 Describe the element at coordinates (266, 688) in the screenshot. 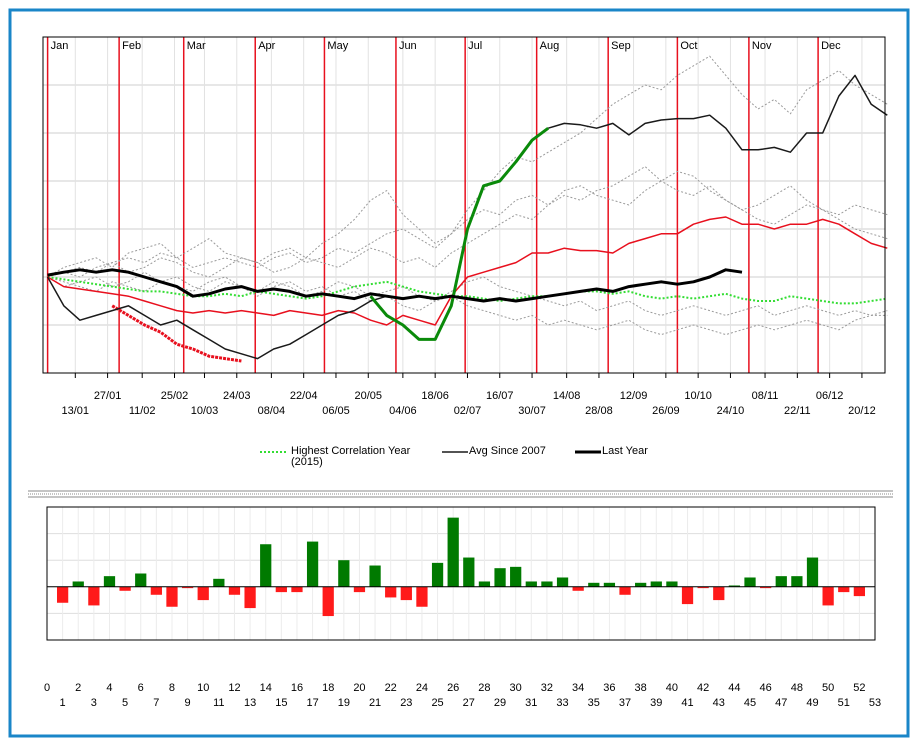

I see `x-tick-label: 14` at that location.